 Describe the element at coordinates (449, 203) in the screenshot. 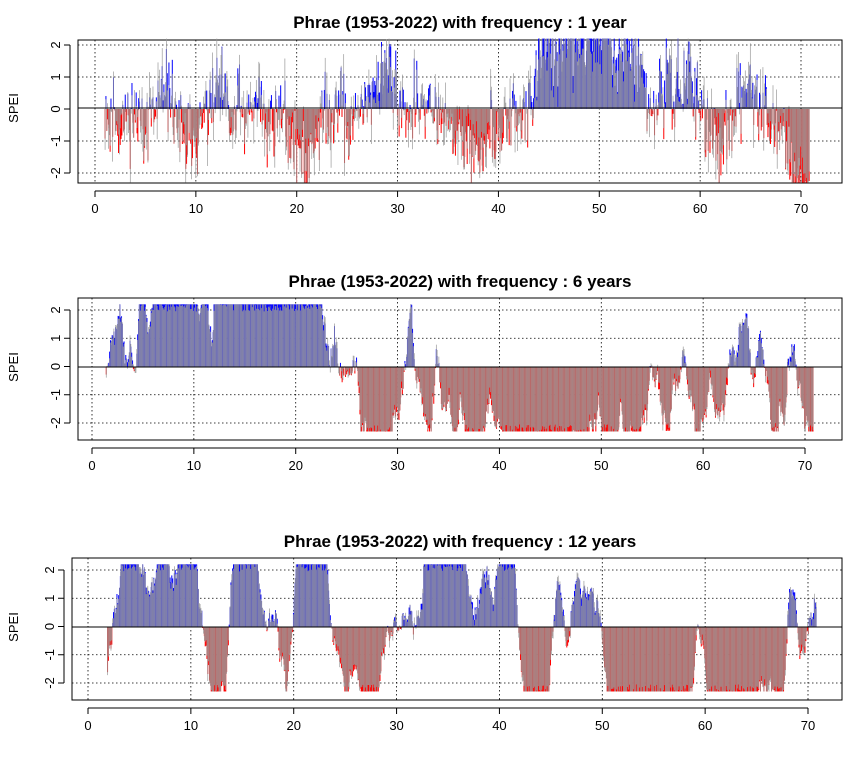

I see `x-axis-1: 0 10 20 30 40 50 60 70` at that location.